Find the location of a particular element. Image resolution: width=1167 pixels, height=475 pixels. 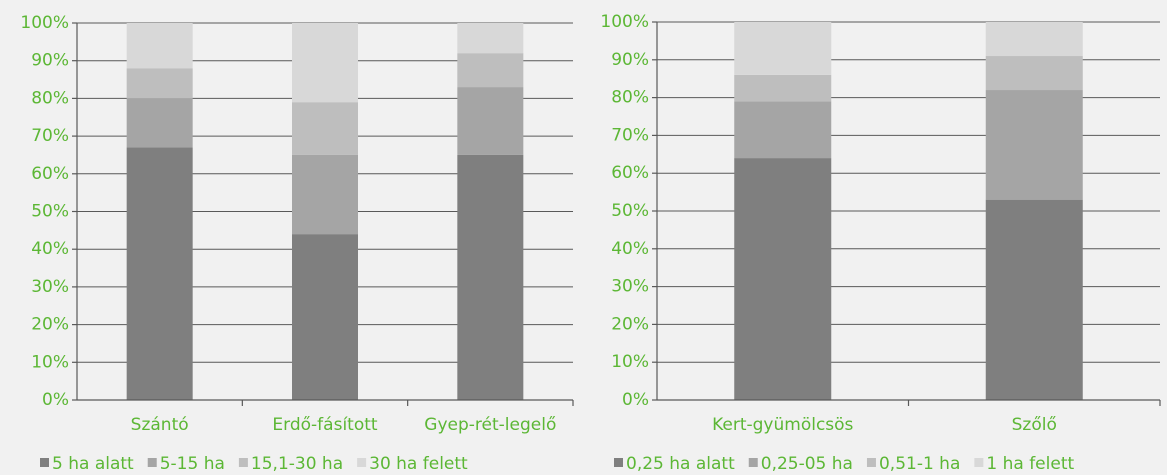

x-tick-label: Gyep-rét-legelő is located at coordinates (490, 425).